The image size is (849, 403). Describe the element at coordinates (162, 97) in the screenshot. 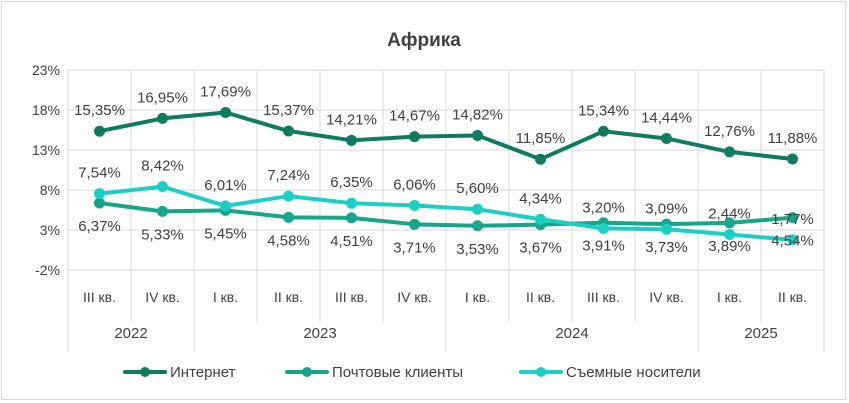

I see `data-label: 16,95%` at that location.